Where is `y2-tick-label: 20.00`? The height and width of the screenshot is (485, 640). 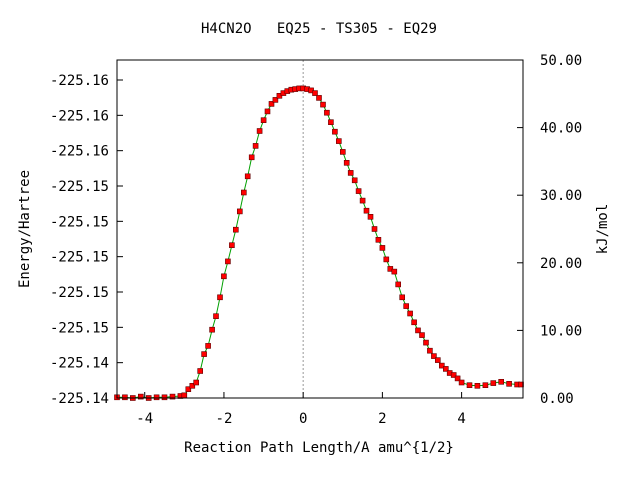
y2-tick-label: 20.00 is located at coordinates (561, 264).